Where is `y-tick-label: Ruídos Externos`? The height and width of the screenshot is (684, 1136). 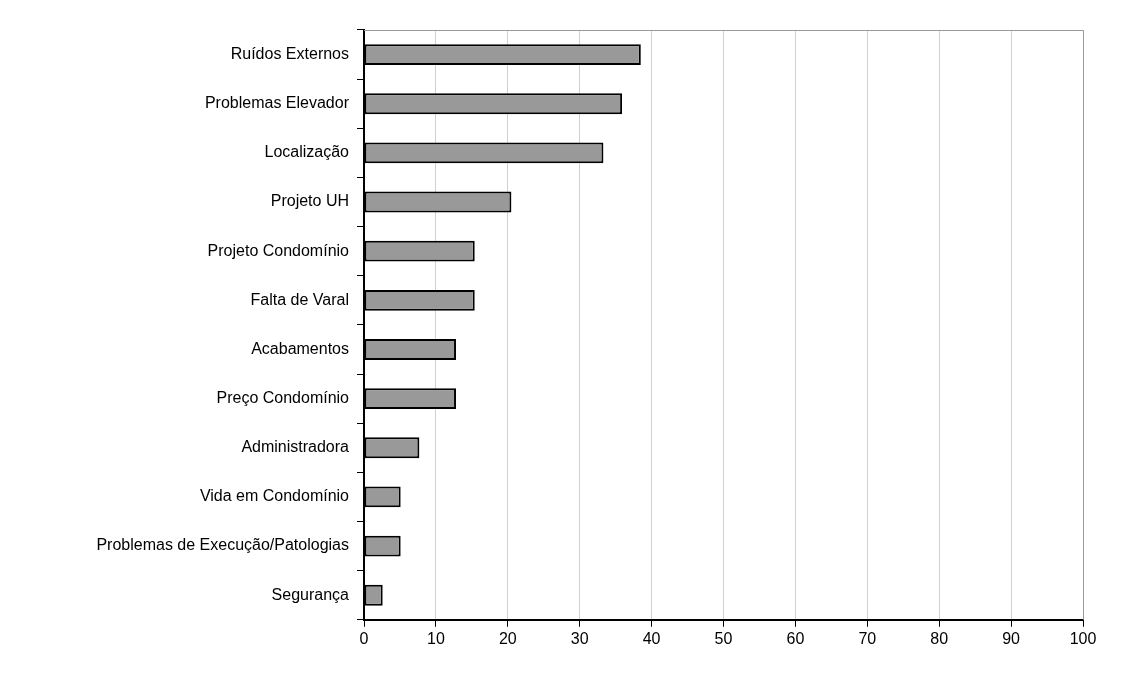
y-tick-label: Ruídos Externos is located at coordinates (289, 53).